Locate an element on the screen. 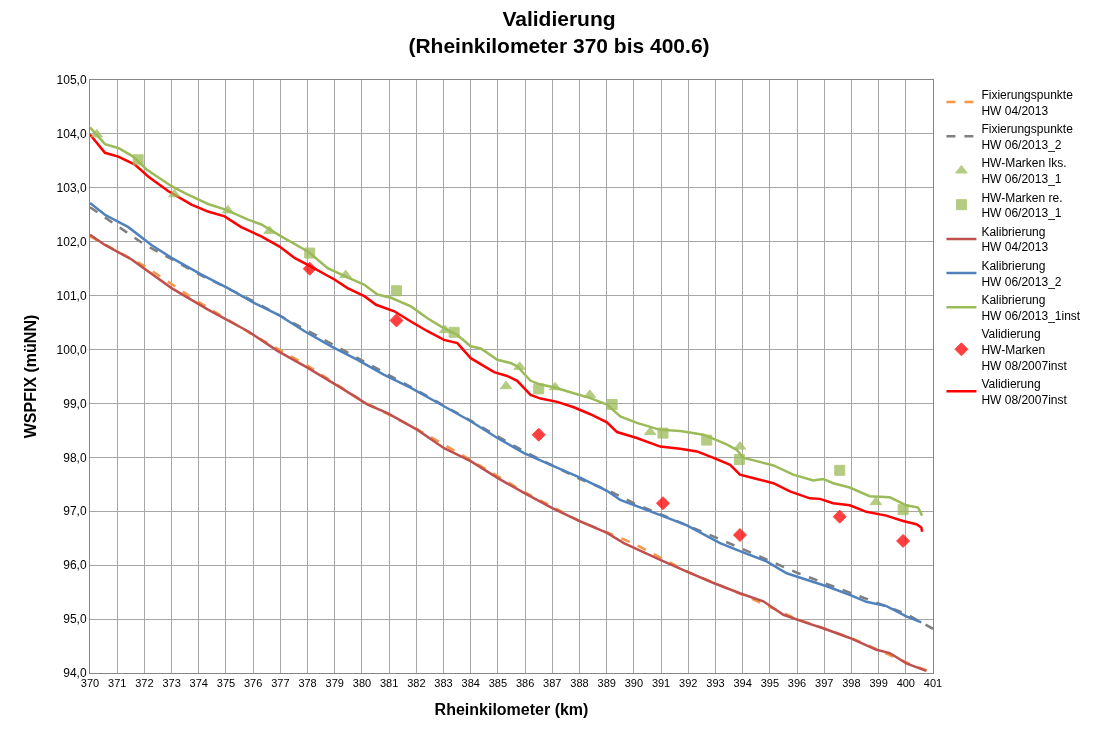 The height and width of the screenshot is (733, 1118). y-tick-label: 104,0 is located at coordinates (71, 134).